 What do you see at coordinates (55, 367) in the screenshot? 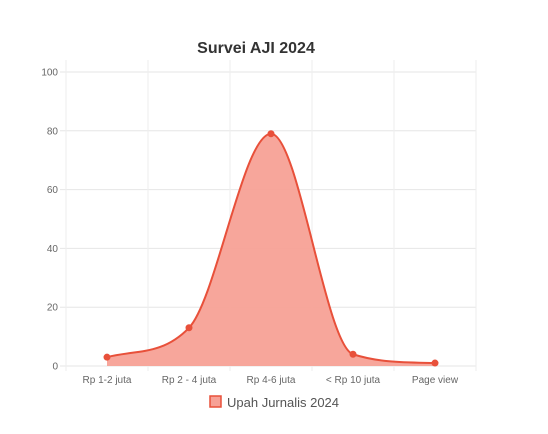
I see `y-tick-label: 0` at bounding box center [55, 367].